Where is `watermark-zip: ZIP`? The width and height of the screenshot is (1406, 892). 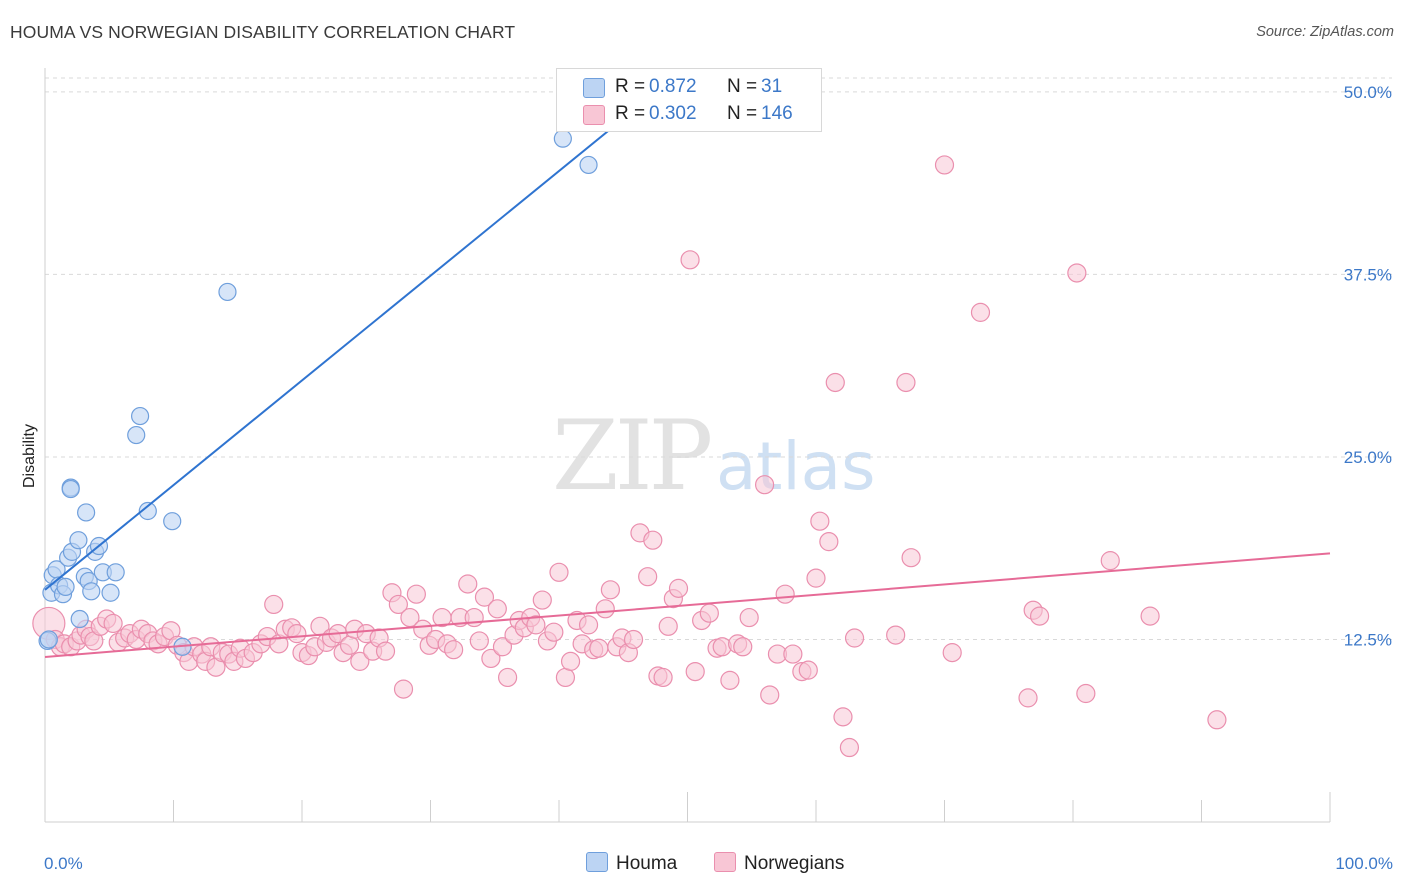 watermark-zip: ZIP is located at coordinates (632, 456).